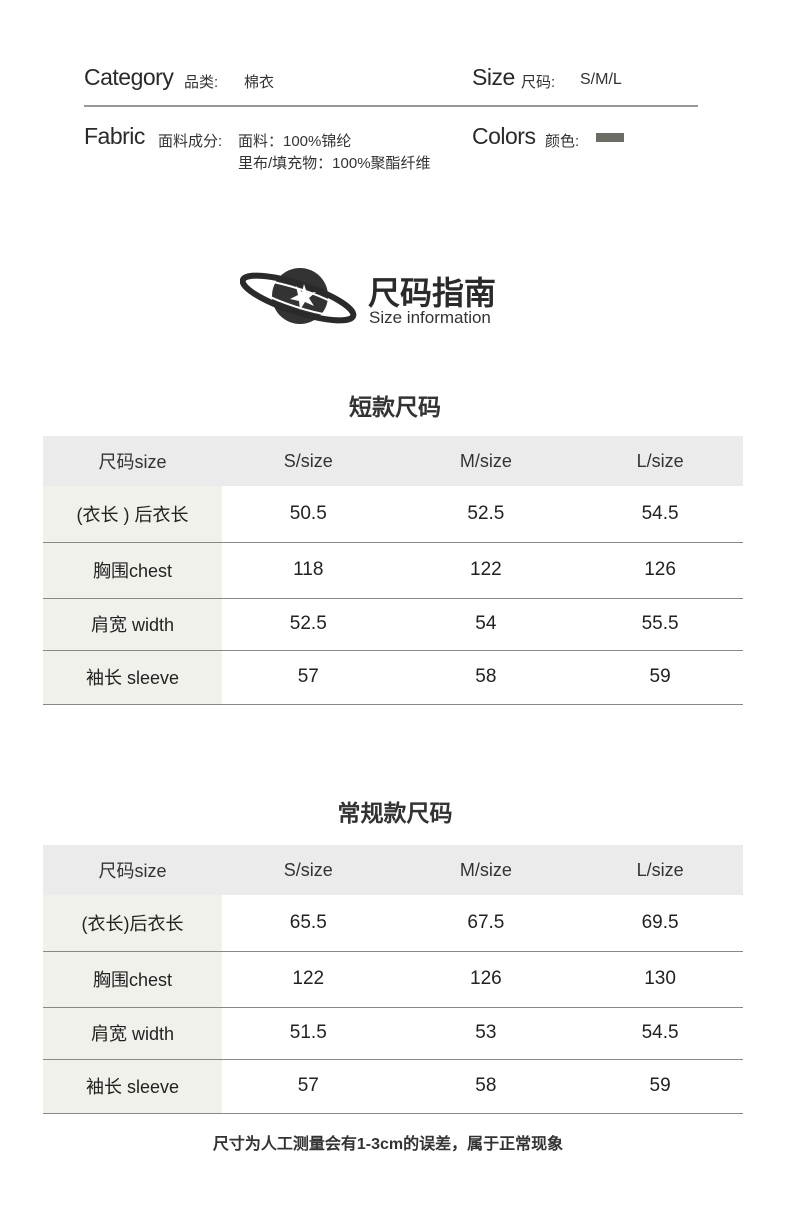 The width and height of the screenshot is (790, 1220). I want to click on cell: 54, so click(486, 624).